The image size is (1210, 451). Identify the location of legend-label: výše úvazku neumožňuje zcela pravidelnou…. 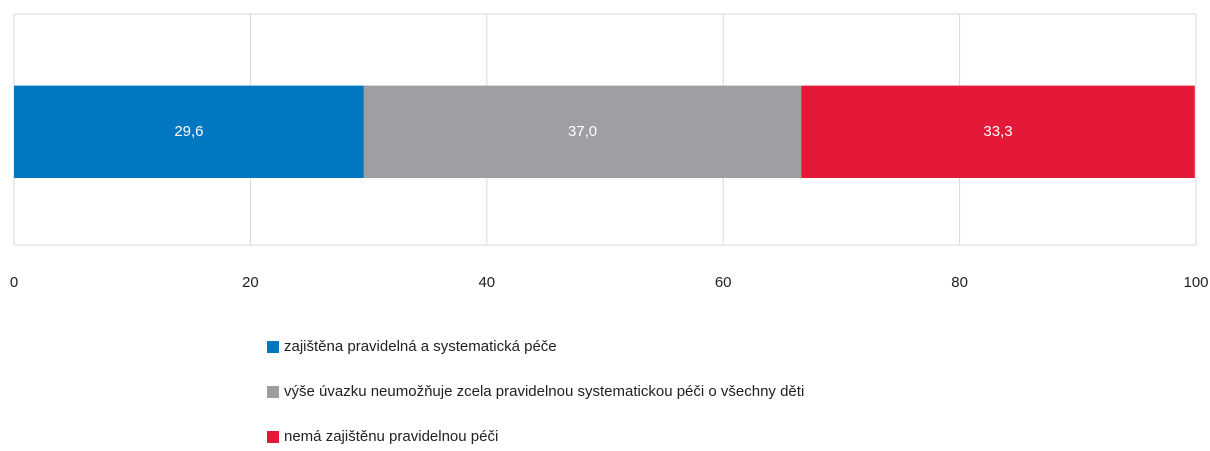
(544, 391).